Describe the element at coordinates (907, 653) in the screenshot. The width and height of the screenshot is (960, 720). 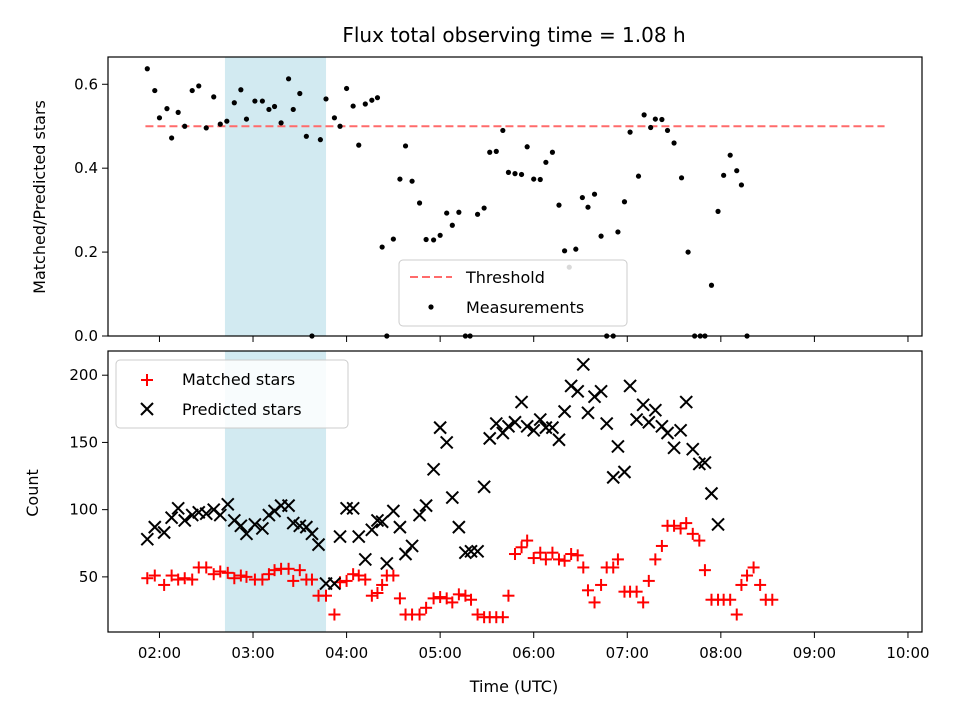
I see `x-tick-label: 10:00` at that location.